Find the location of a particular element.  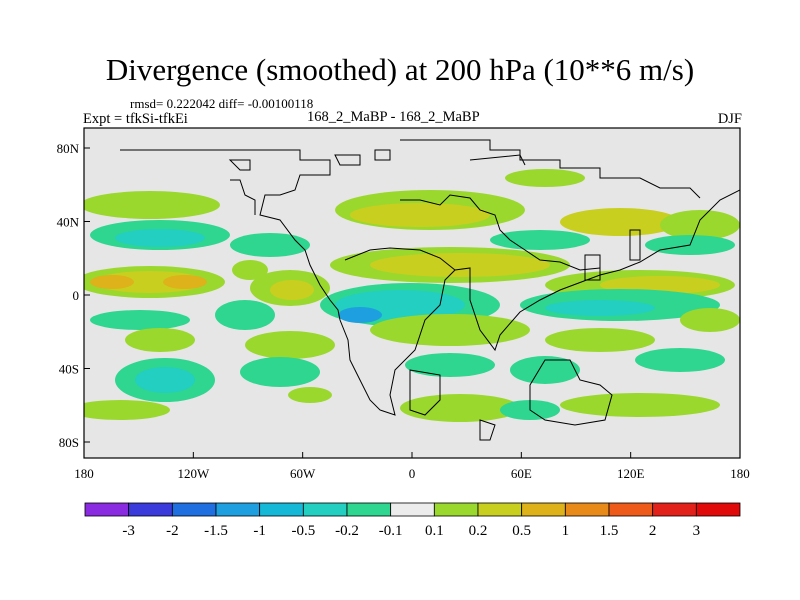

x-tick-label: 60W is located at coordinates (303, 473).